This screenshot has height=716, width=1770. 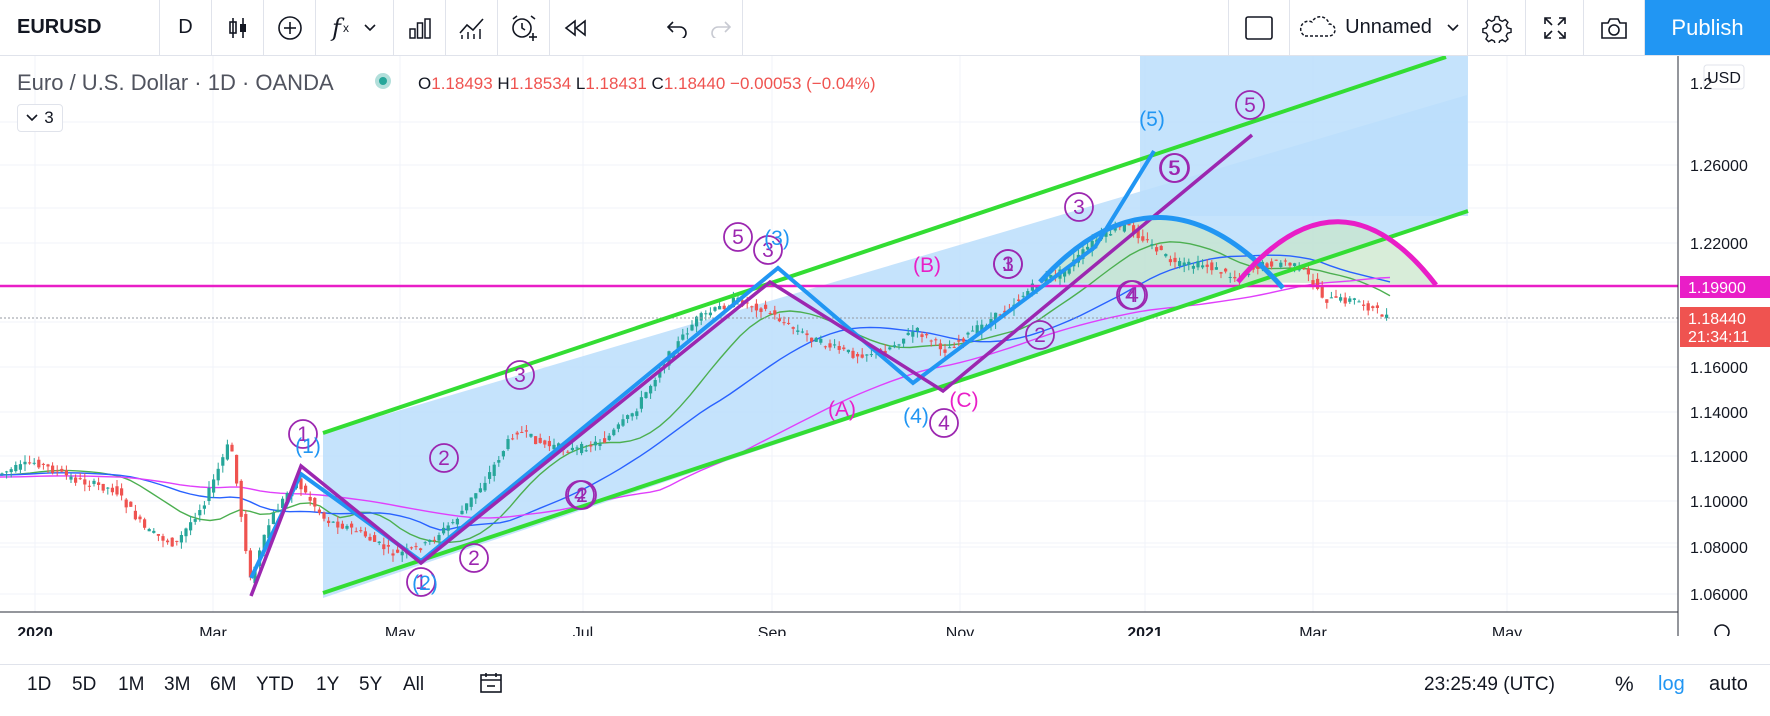 I want to click on replay-button, so click(x=576, y=27).